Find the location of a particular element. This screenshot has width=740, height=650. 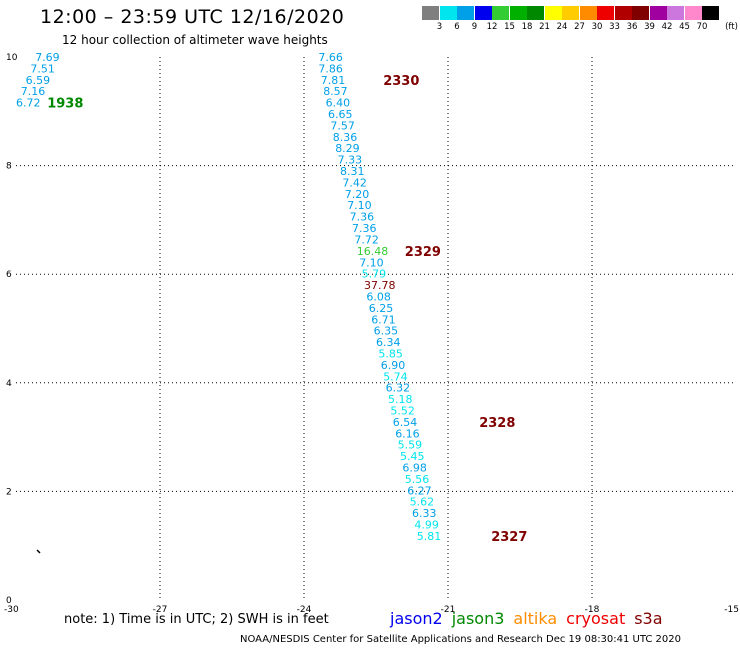

legend-item-jason2: jason2 is located at coordinates (416, 618).